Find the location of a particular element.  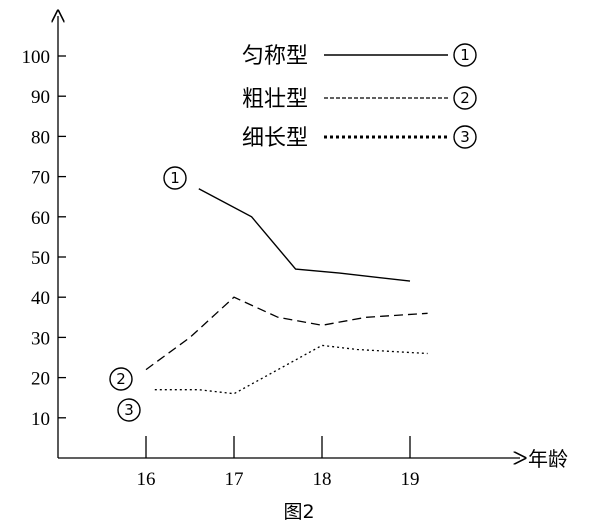

x-tick-label: 16 is located at coordinates (146, 479).